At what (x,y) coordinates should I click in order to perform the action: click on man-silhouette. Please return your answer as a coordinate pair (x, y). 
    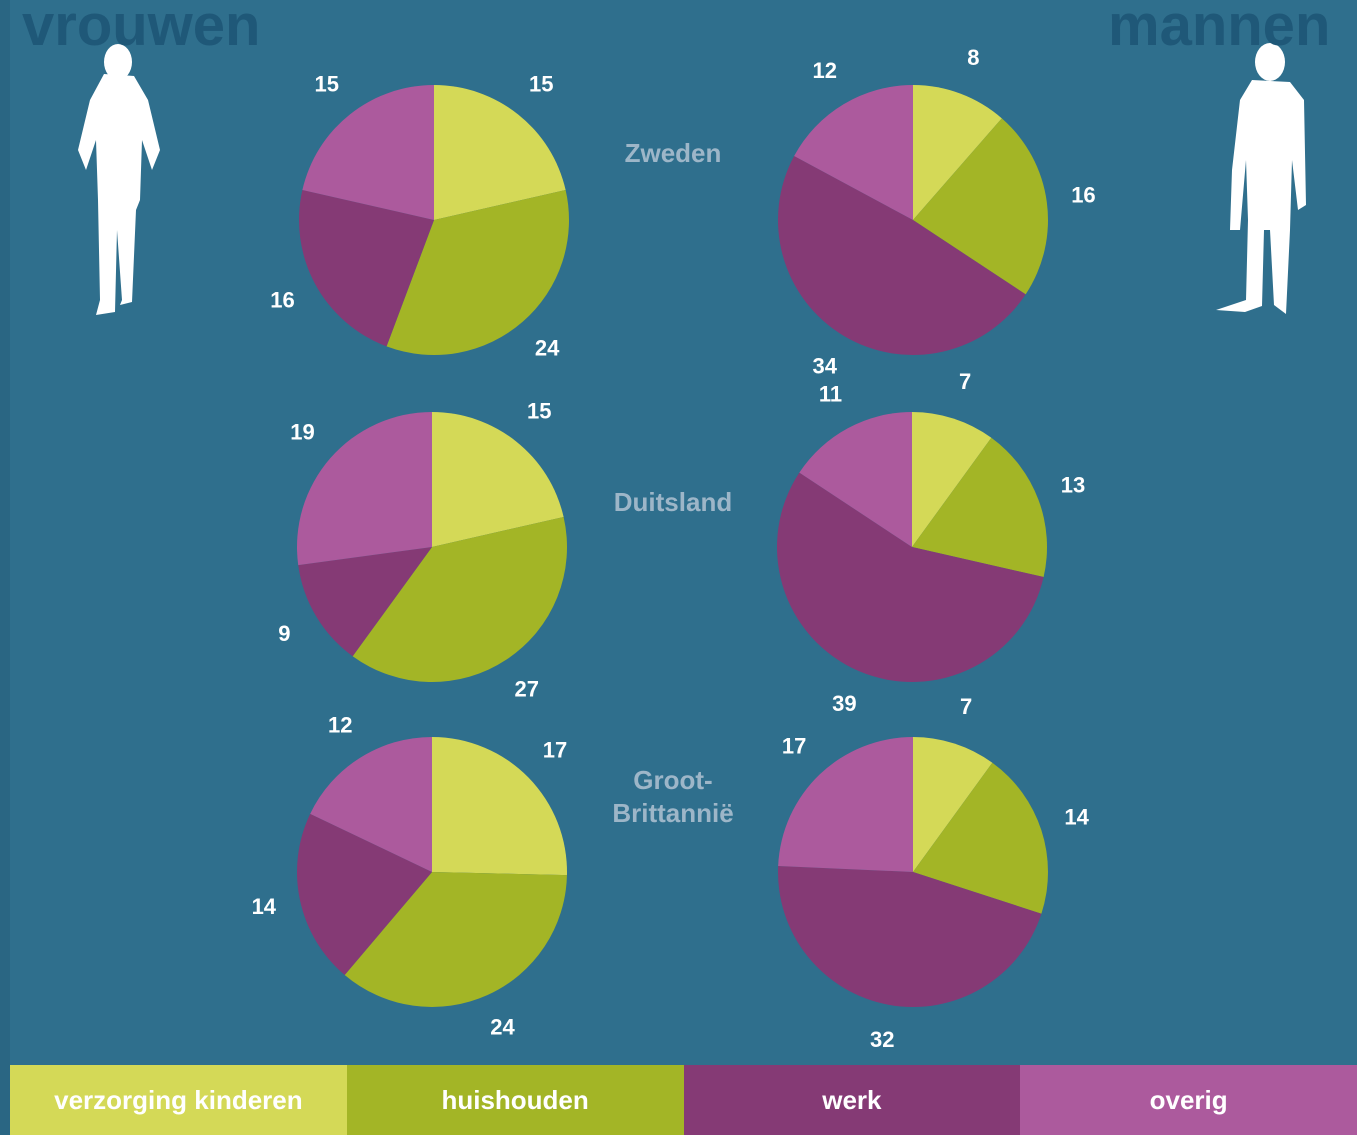
    Looking at the image, I should click on (1261, 178).